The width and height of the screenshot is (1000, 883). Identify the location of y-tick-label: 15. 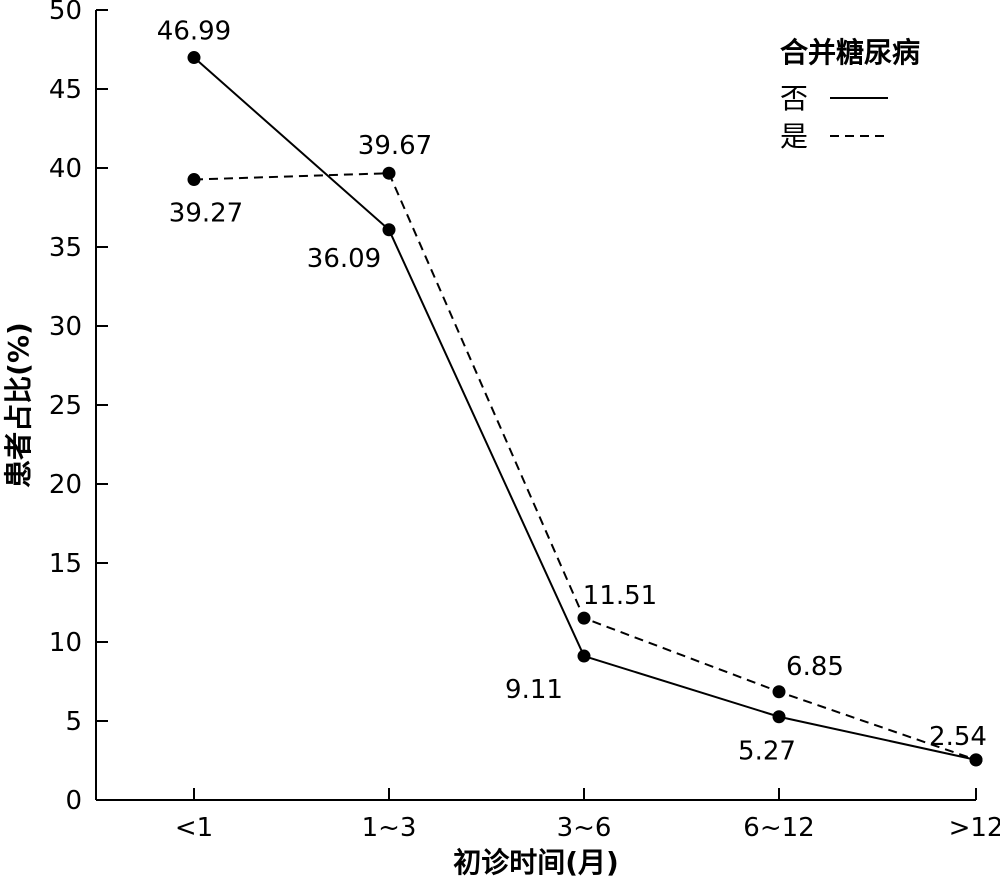
(65, 564).